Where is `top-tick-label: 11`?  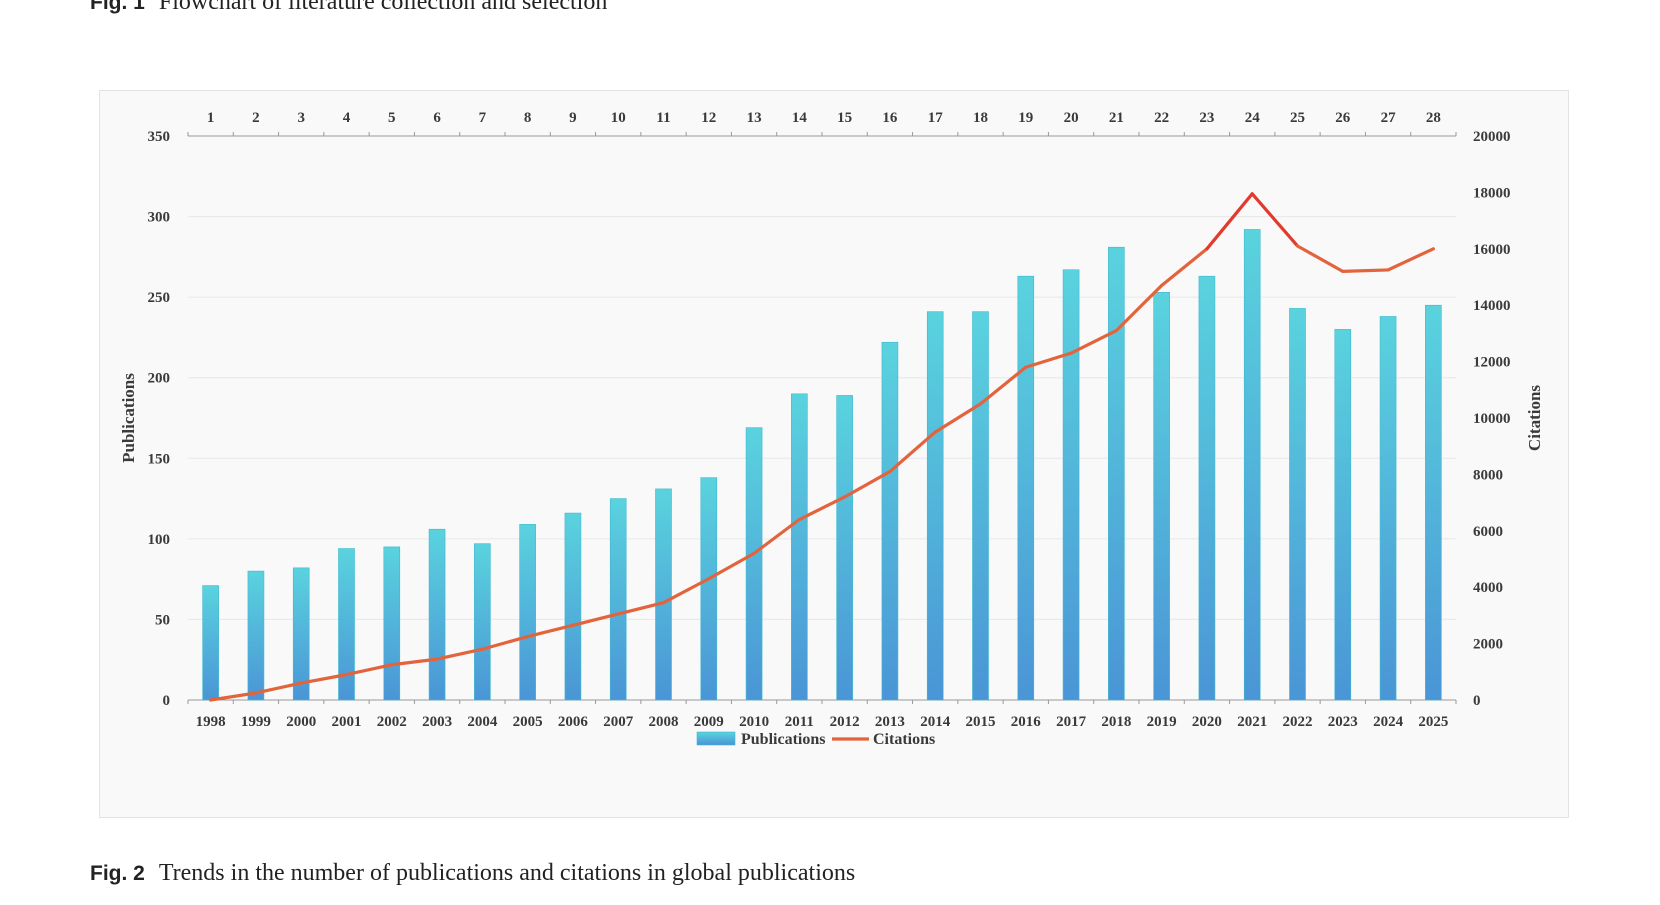 top-tick-label: 11 is located at coordinates (663, 118).